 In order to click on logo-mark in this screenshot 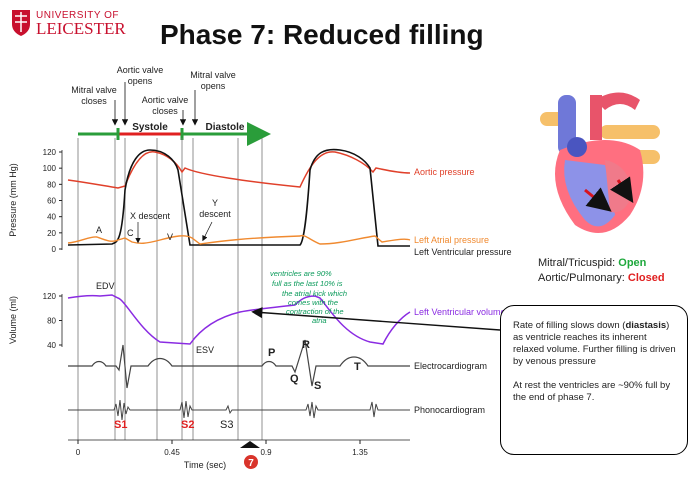, I will do `click(21, 22)`.